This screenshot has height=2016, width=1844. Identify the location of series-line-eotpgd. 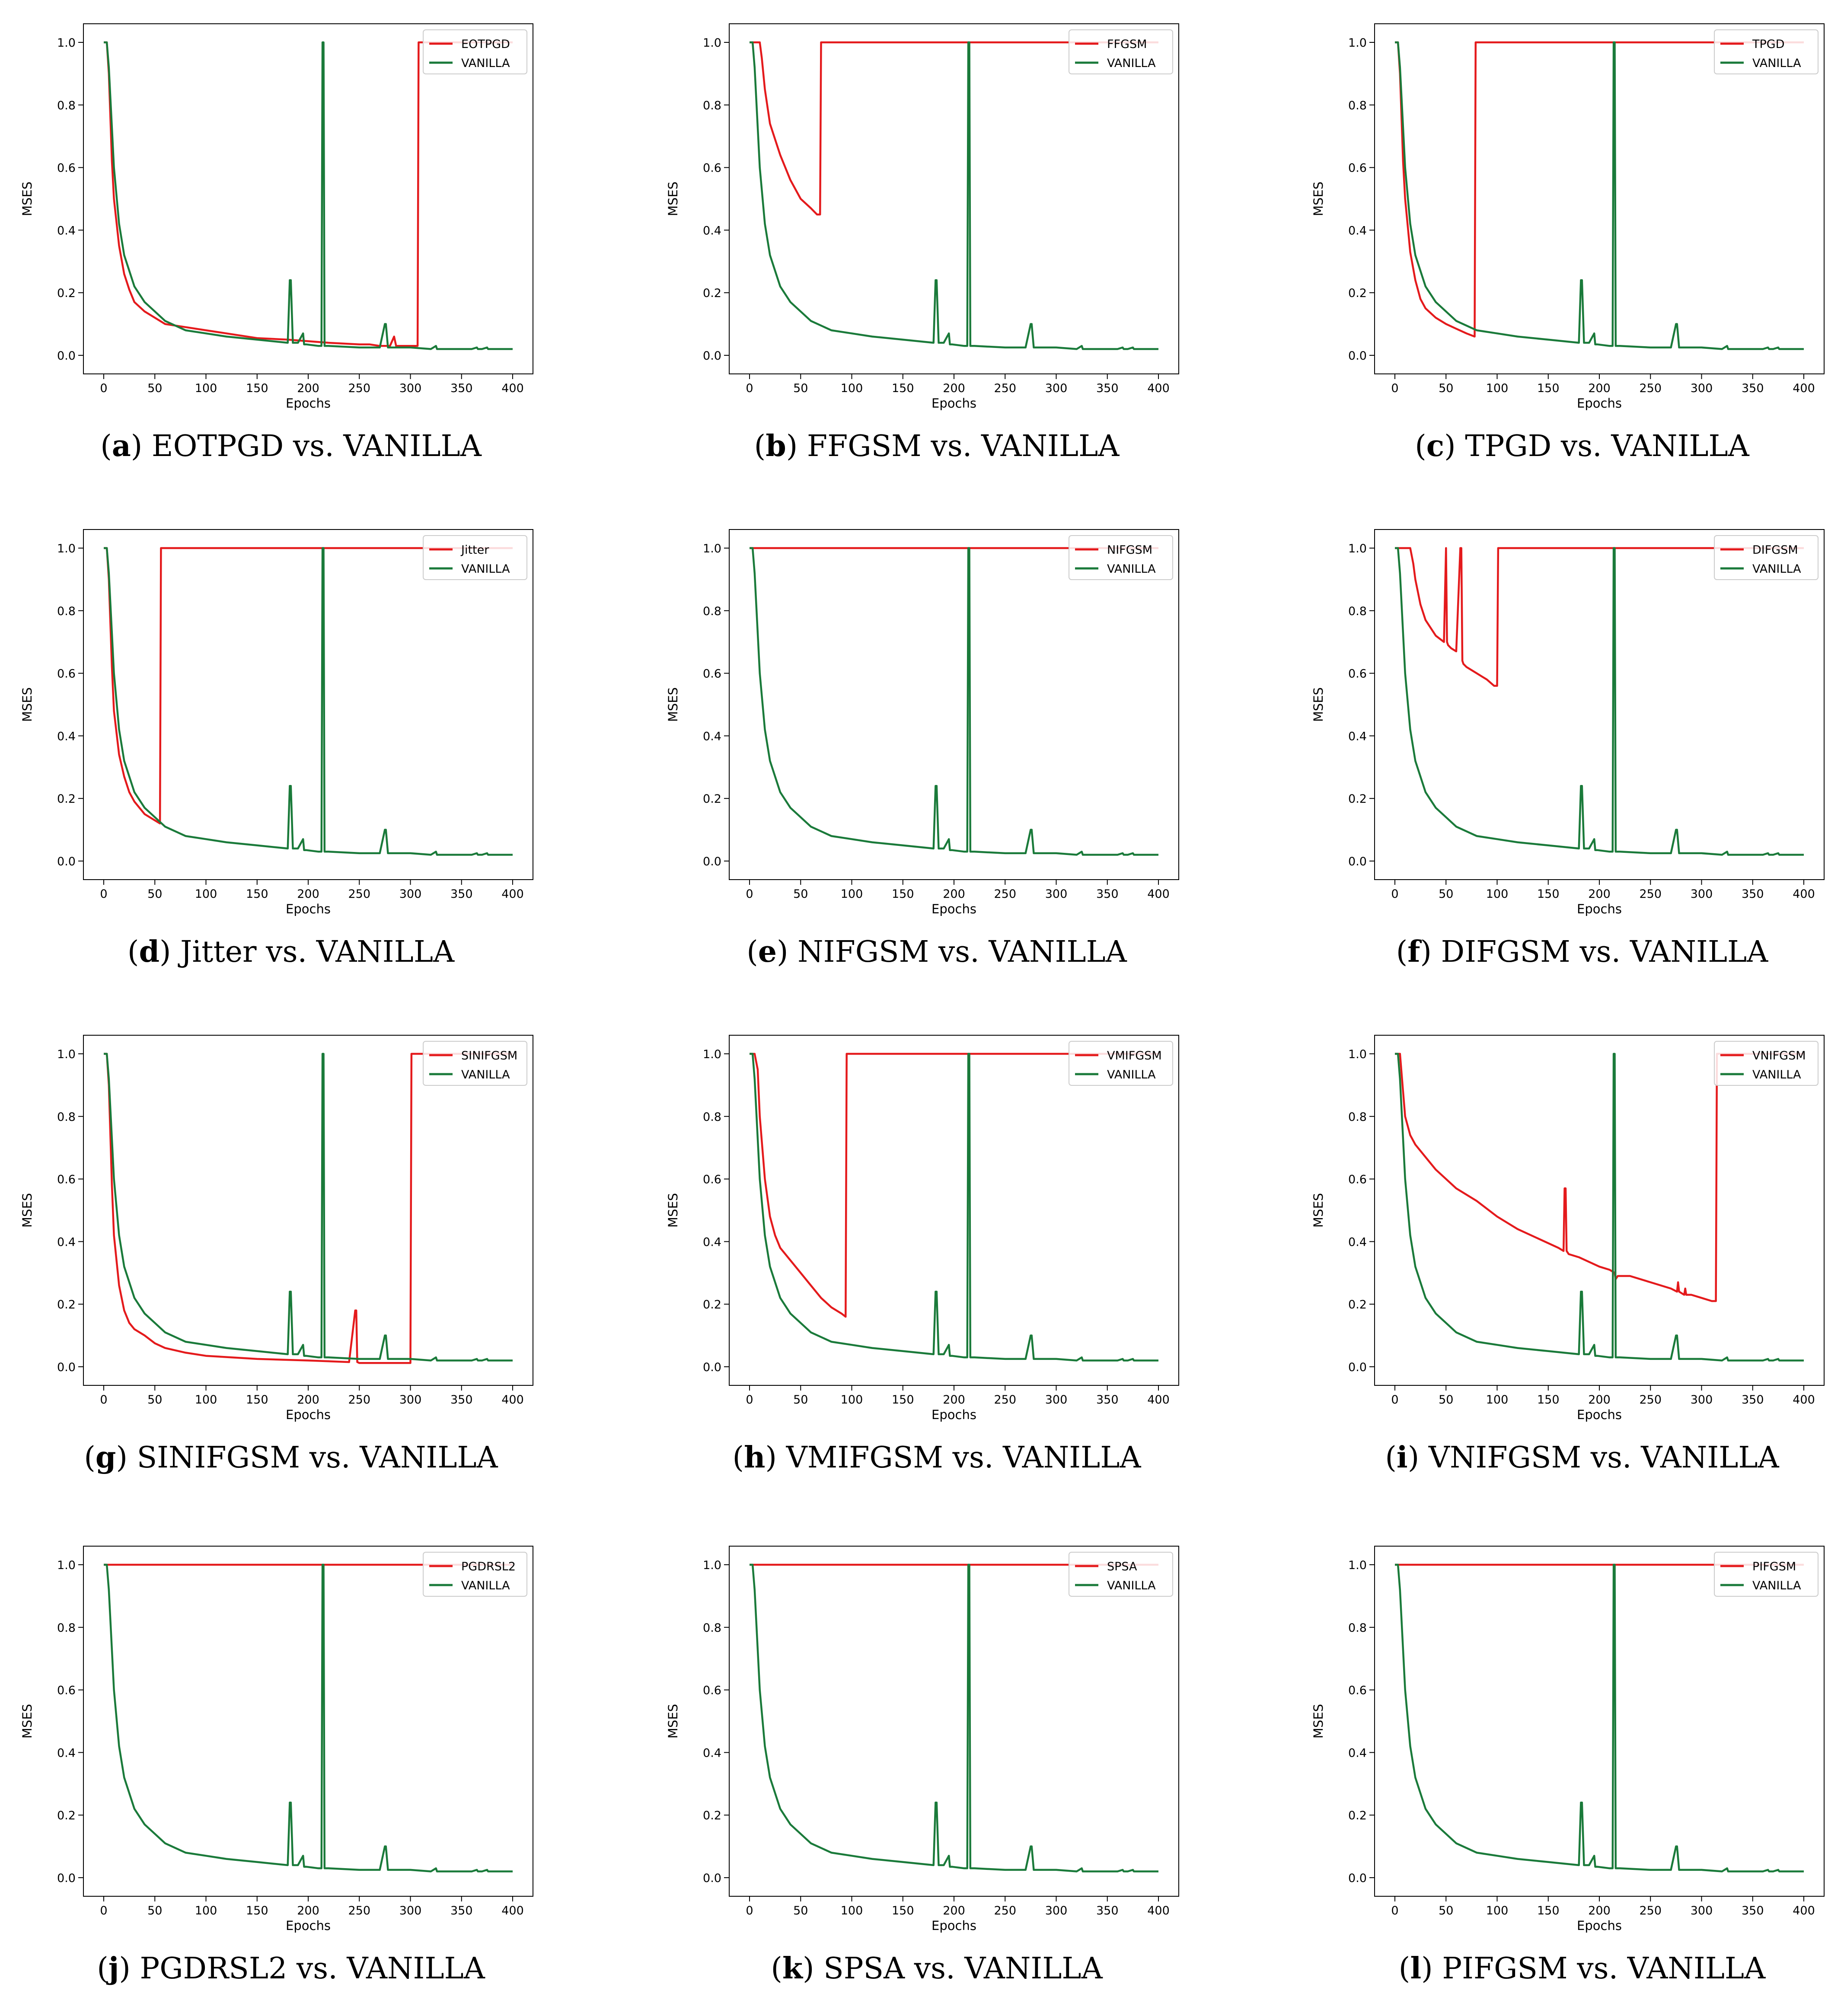
(308, 194).